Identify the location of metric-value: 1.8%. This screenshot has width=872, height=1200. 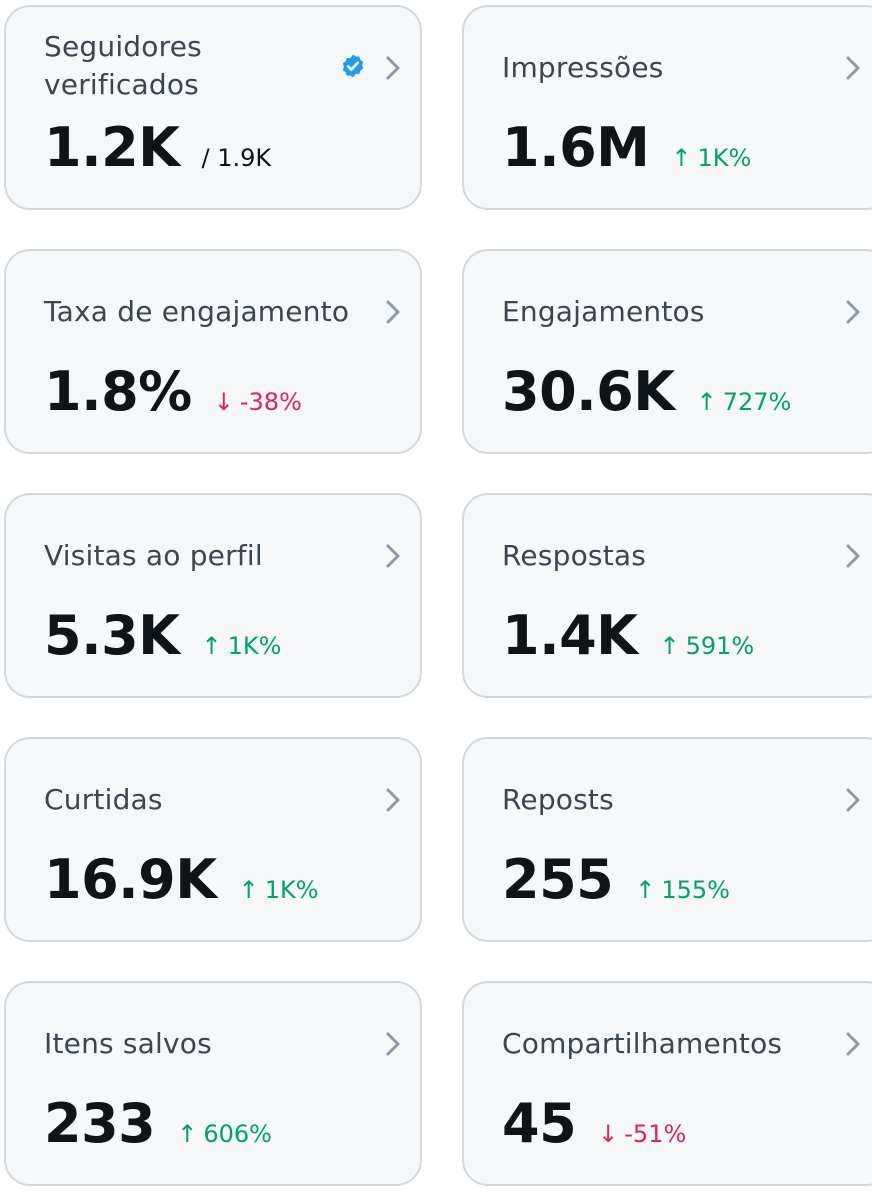
(118, 391).